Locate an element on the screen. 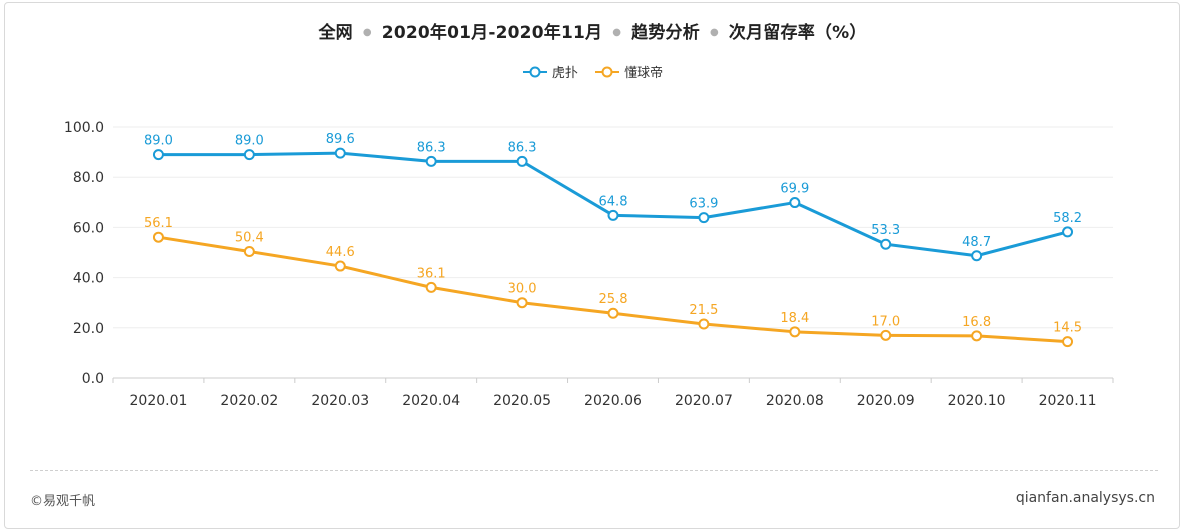  legend-label-hupu: 虎扑 is located at coordinates (564, 73).